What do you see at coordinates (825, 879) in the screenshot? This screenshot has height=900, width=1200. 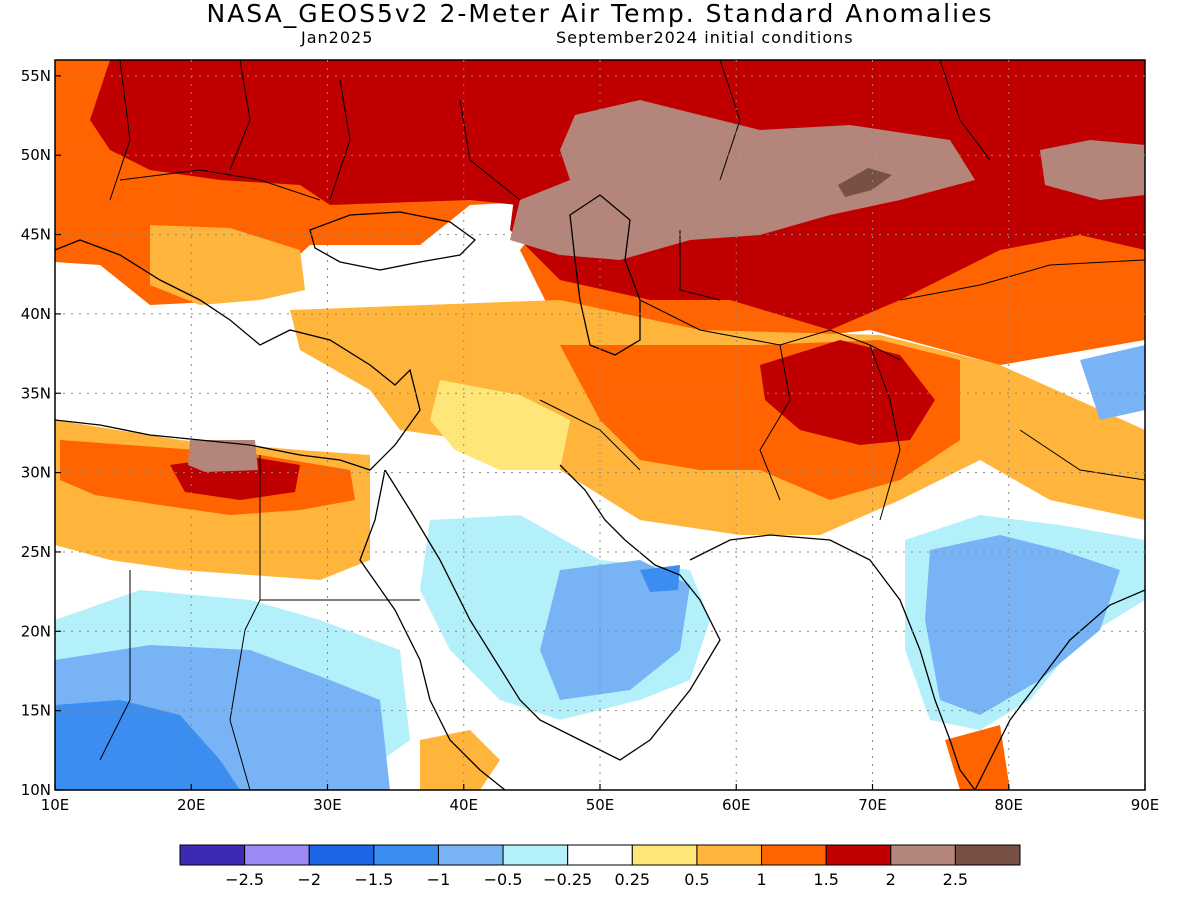 I see `colorbar-label: 1.5` at bounding box center [825, 879].